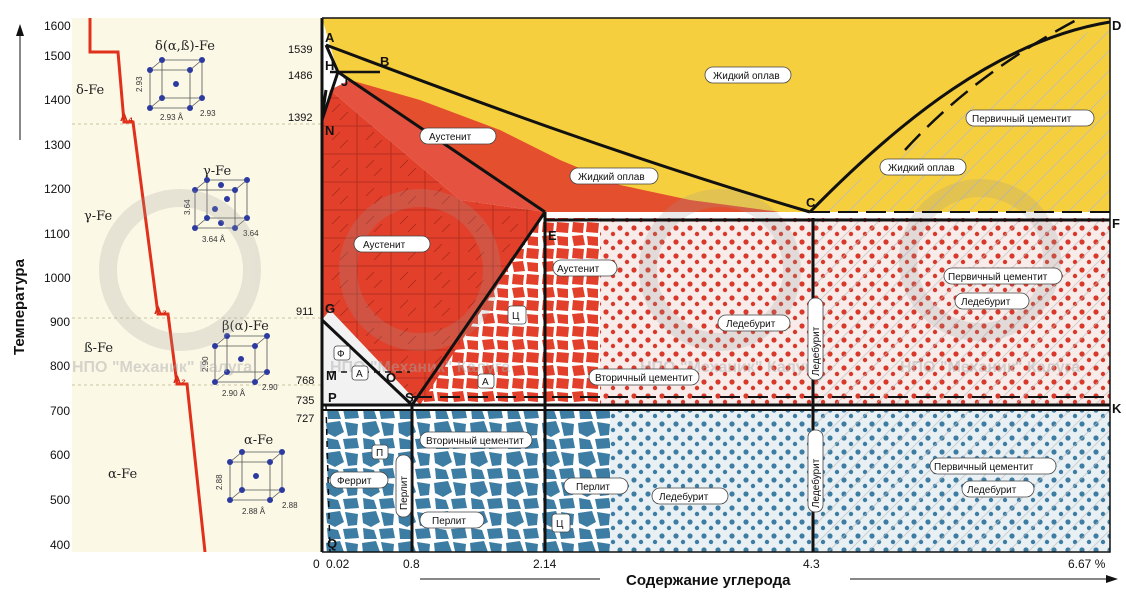 The height and width of the screenshot is (594, 1126). Describe the element at coordinates (57, 234) in the screenshot. I see `y-tick: 1100` at that location.